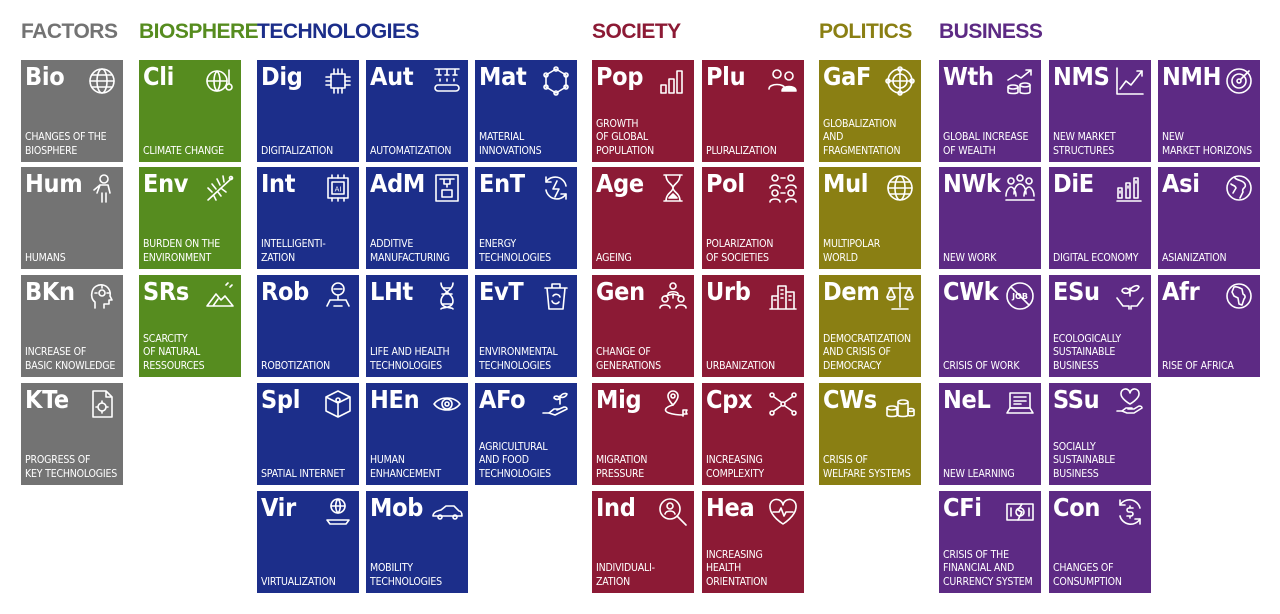  I want to click on tile-hum: Hum HUMANS, so click(72, 218).